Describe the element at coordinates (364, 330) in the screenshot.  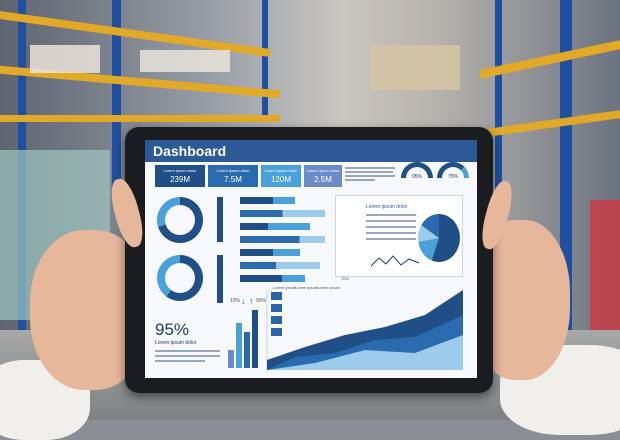
I see `area-chart` at that location.